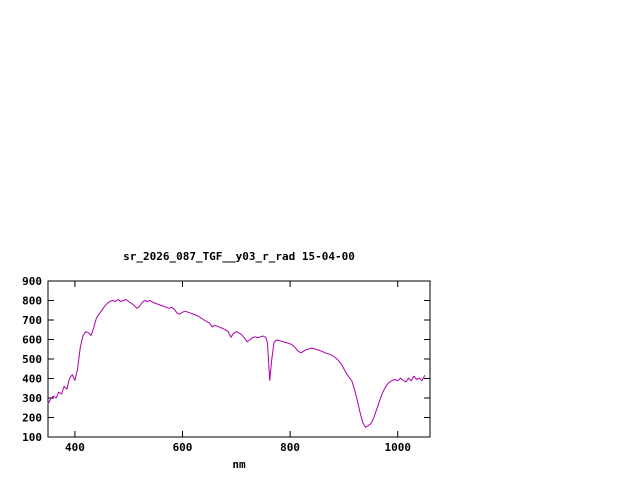  Describe the element at coordinates (32, 398) in the screenshot. I see `y-tick-label: 300` at that location.